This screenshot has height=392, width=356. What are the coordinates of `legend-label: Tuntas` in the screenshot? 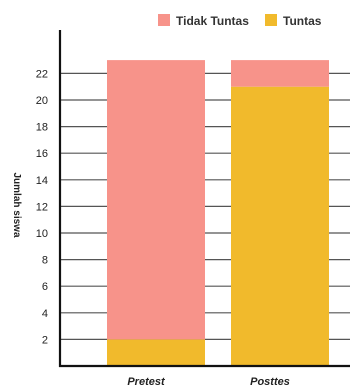 It's located at (302, 21).